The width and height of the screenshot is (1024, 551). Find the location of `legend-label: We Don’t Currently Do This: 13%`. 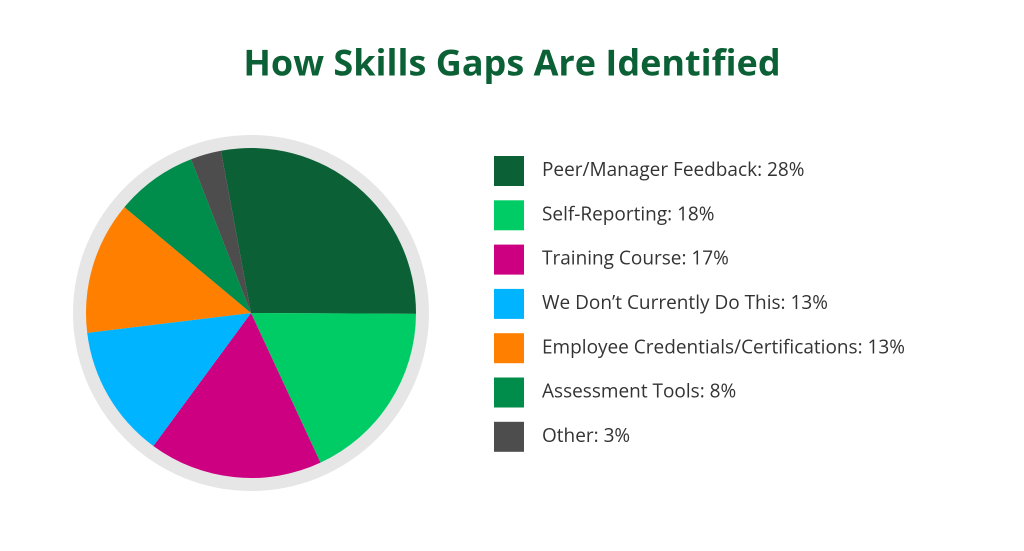

legend-label: We Don’t Currently Do This: 13% is located at coordinates (685, 302).